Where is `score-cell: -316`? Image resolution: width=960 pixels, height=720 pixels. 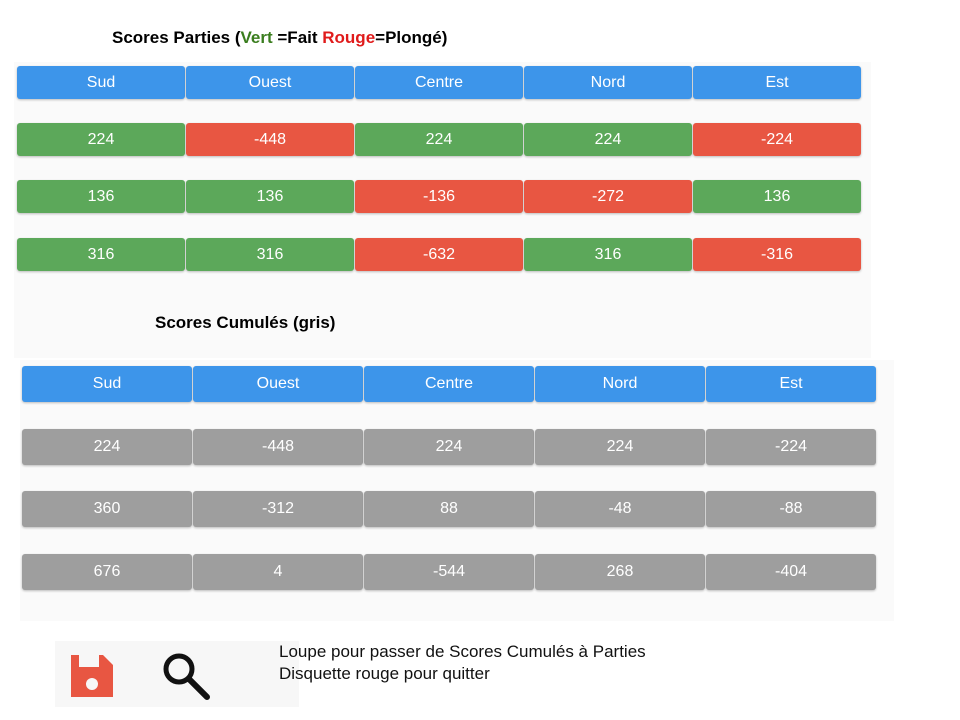 score-cell: -316 is located at coordinates (777, 254).